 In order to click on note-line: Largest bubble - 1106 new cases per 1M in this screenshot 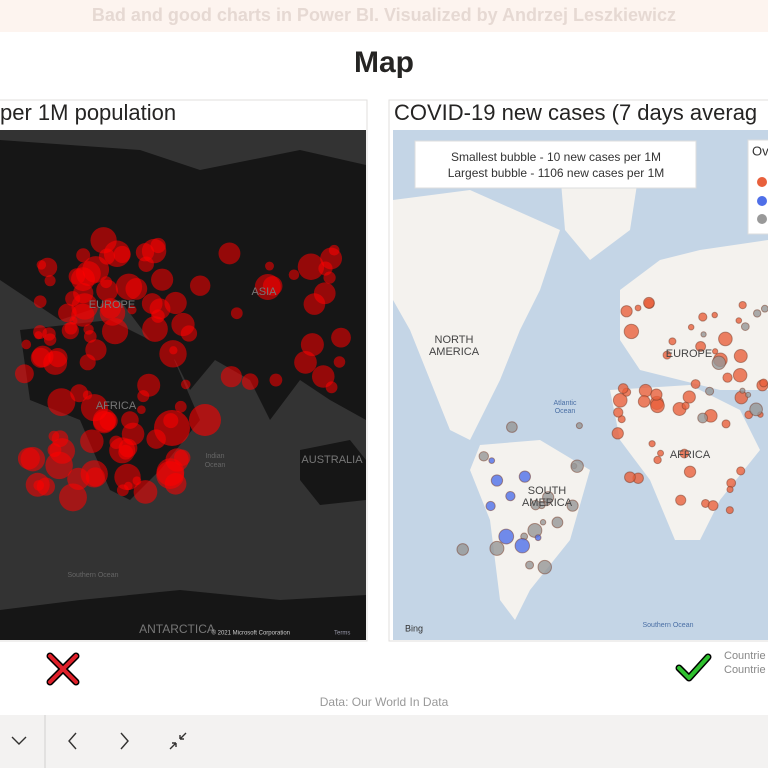, I will do `click(556, 173)`.